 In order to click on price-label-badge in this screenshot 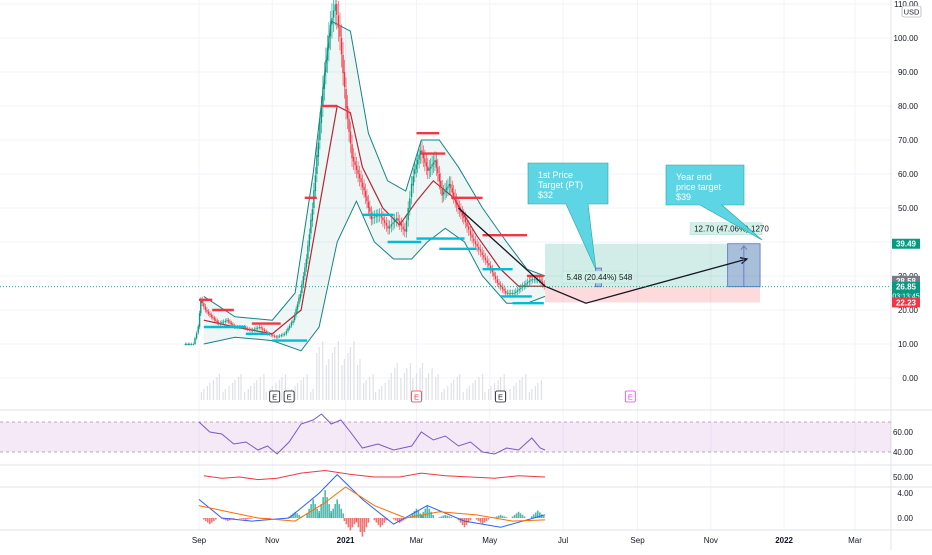, I will do `click(906, 280)`.